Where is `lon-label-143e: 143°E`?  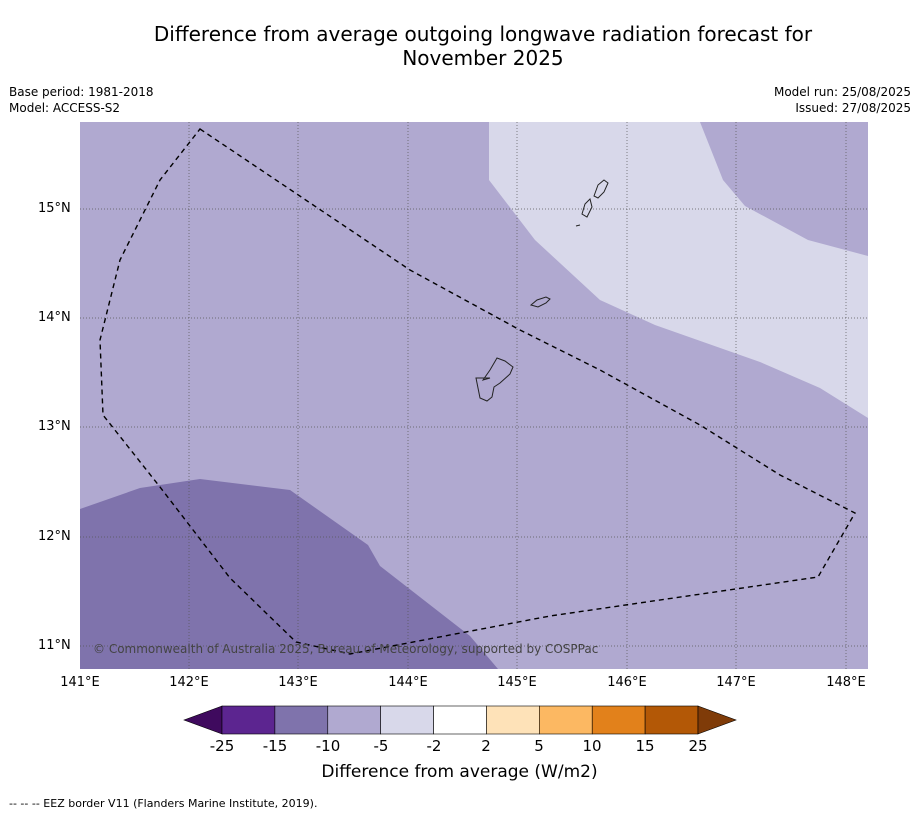 lon-label-143e: 143°E is located at coordinates (298, 682).